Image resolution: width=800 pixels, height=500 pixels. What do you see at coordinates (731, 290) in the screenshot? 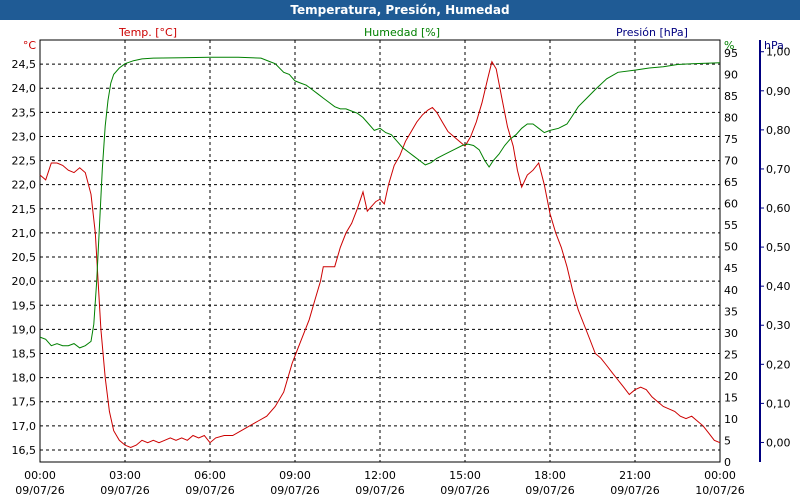
I see `humidity-tick-label: 40` at bounding box center [731, 290].